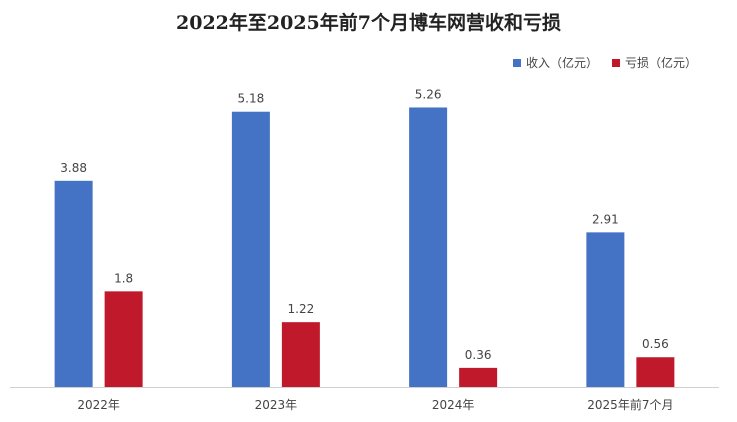 This screenshot has height=422, width=737. I want to click on chart-legend: 收入（亿元） 亏损（亿元）, so click(604, 62).